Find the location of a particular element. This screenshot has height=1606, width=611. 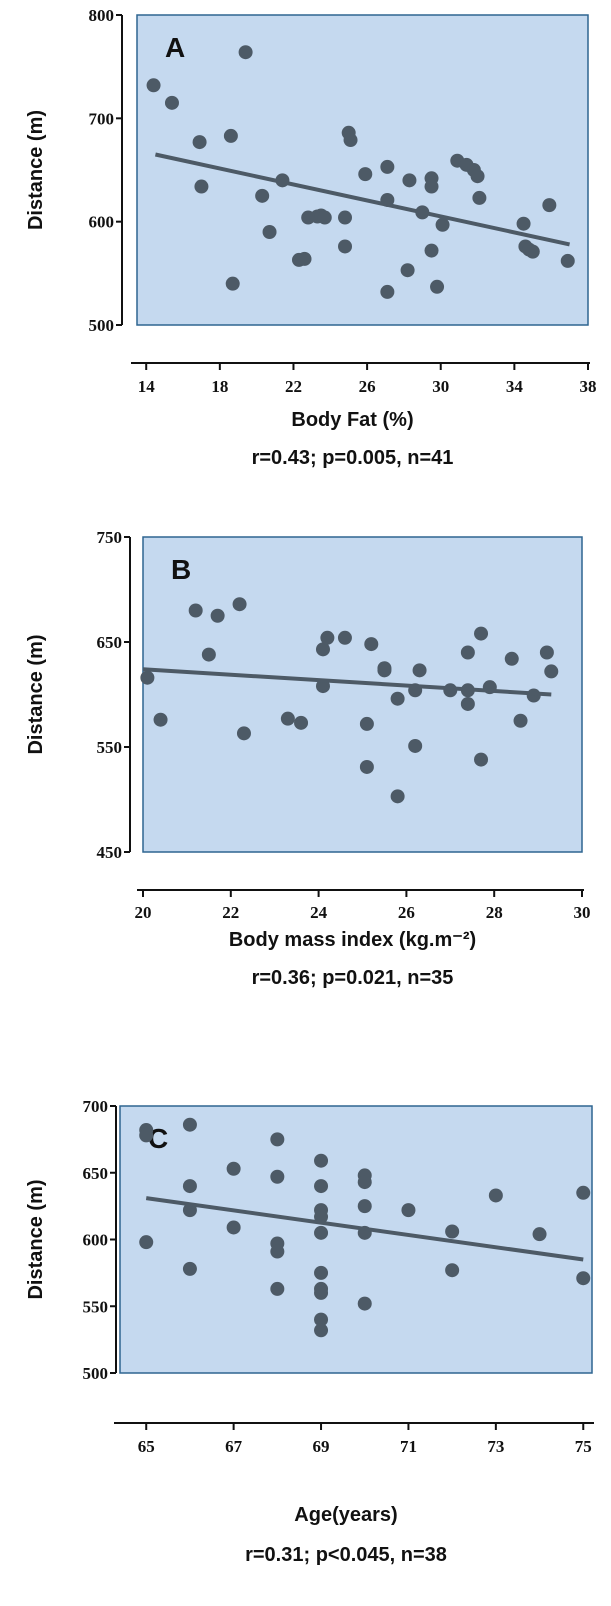

x-tick-label: 20 is located at coordinates (143, 912).